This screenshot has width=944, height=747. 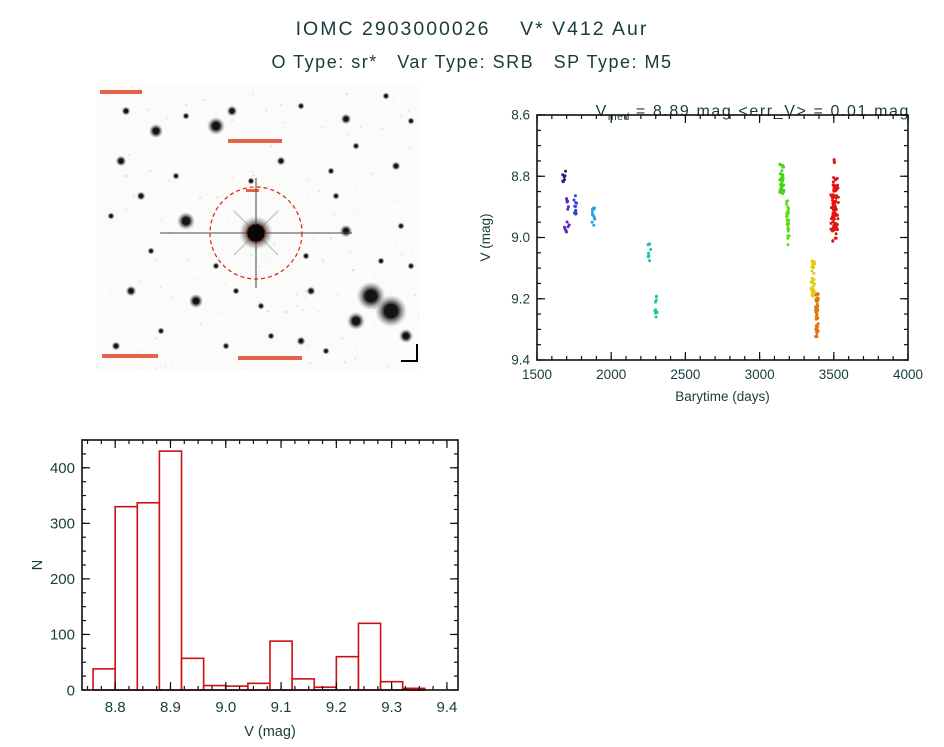 I want to click on scale-bracket, so click(x=409, y=353).